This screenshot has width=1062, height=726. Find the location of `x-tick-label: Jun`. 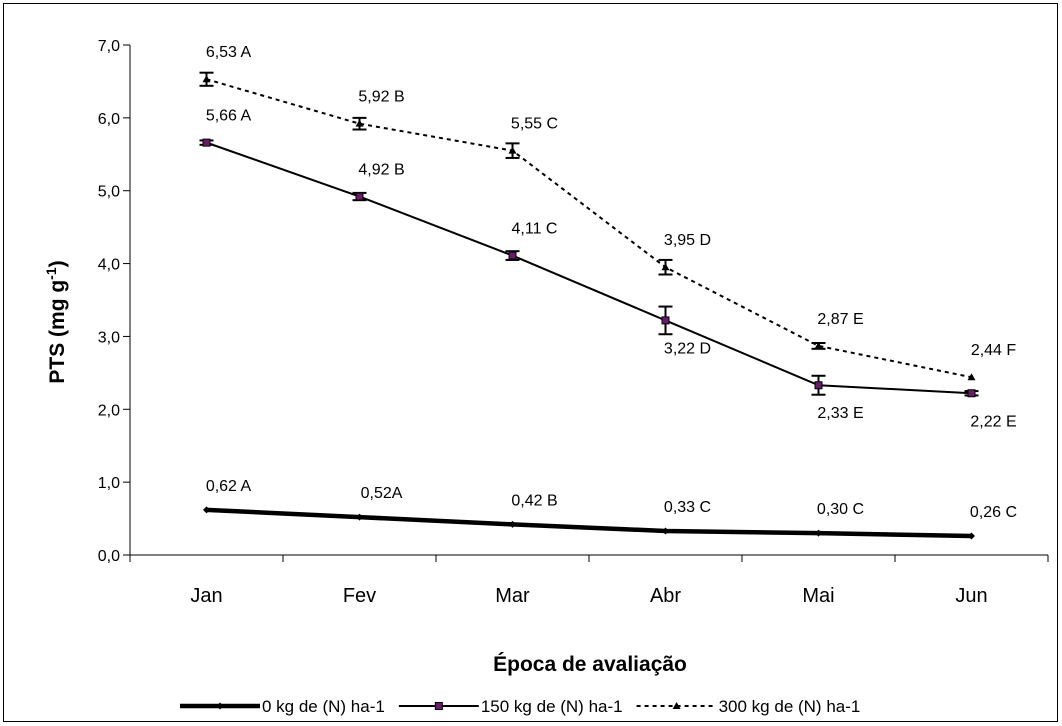

x-tick-label: Jun is located at coordinates (971, 596).